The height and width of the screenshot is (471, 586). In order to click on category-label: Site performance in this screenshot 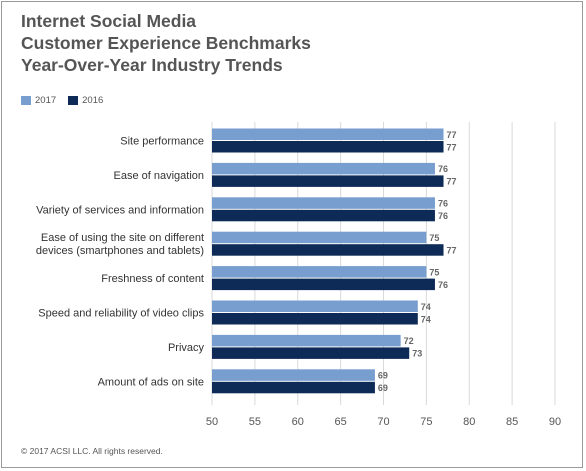, I will do `click(162, 142)`.